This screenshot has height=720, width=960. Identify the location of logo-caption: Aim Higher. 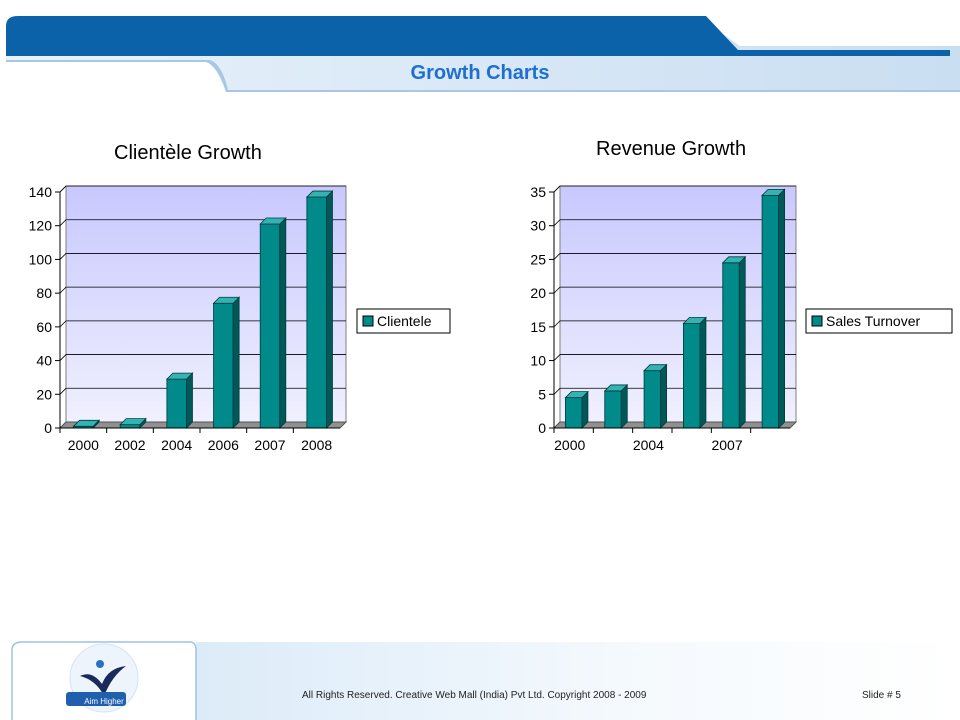
(104, 701).